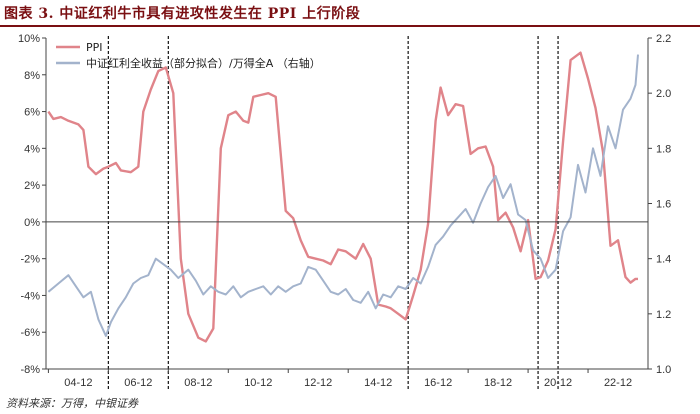 Image resolution: width=700 pixels, height=414 pixels. Describe the element at coordinates (663, 149) in the screenshot. I see `right-tick-label: 1.8` at that location.